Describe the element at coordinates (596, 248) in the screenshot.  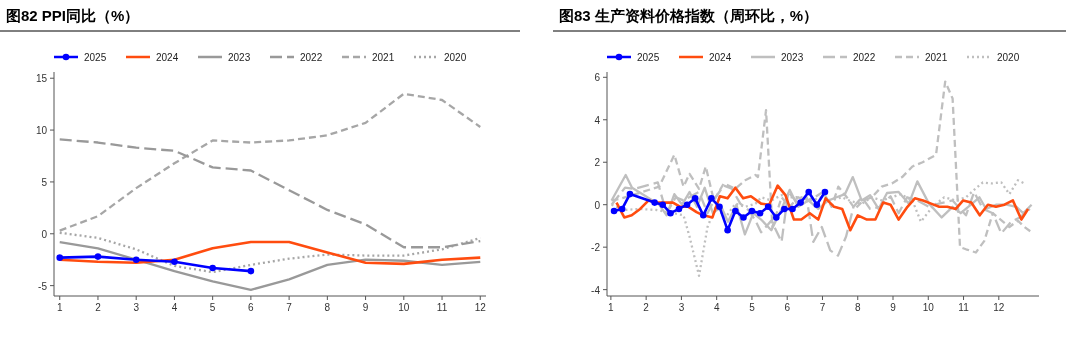
I see `y-tick-label: -2` at that location.